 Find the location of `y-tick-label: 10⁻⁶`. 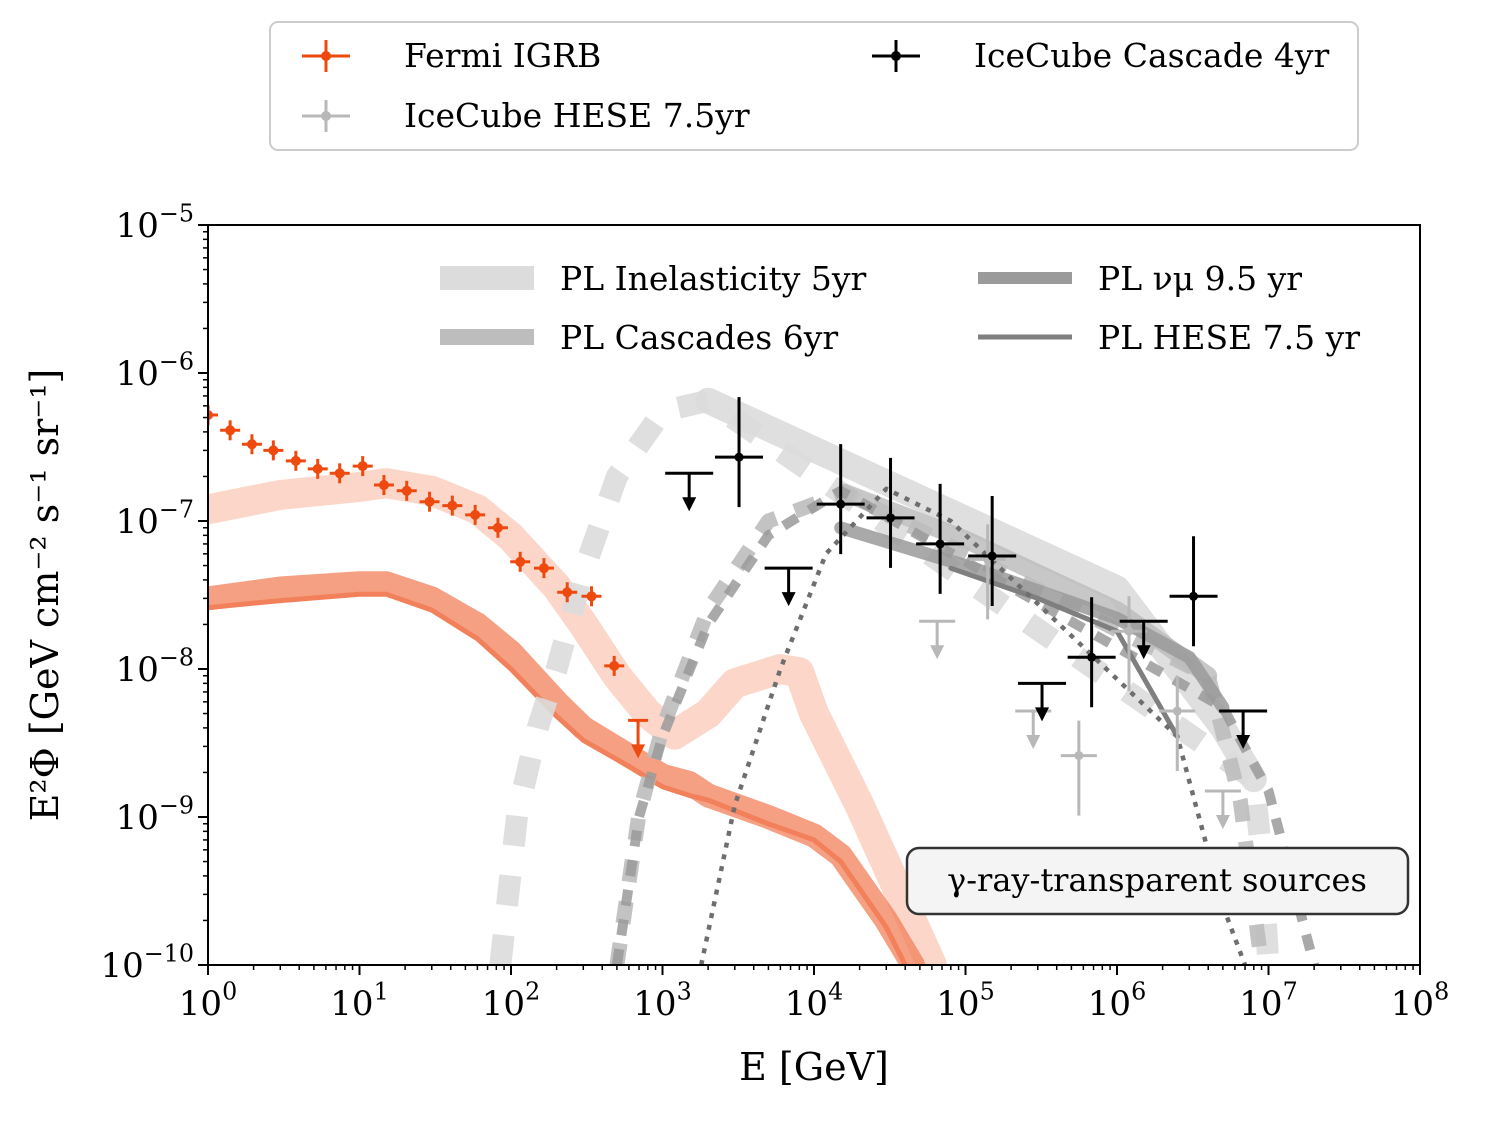

y-tick-label: 10⁻⁶ is located at coordinates (155, 371).